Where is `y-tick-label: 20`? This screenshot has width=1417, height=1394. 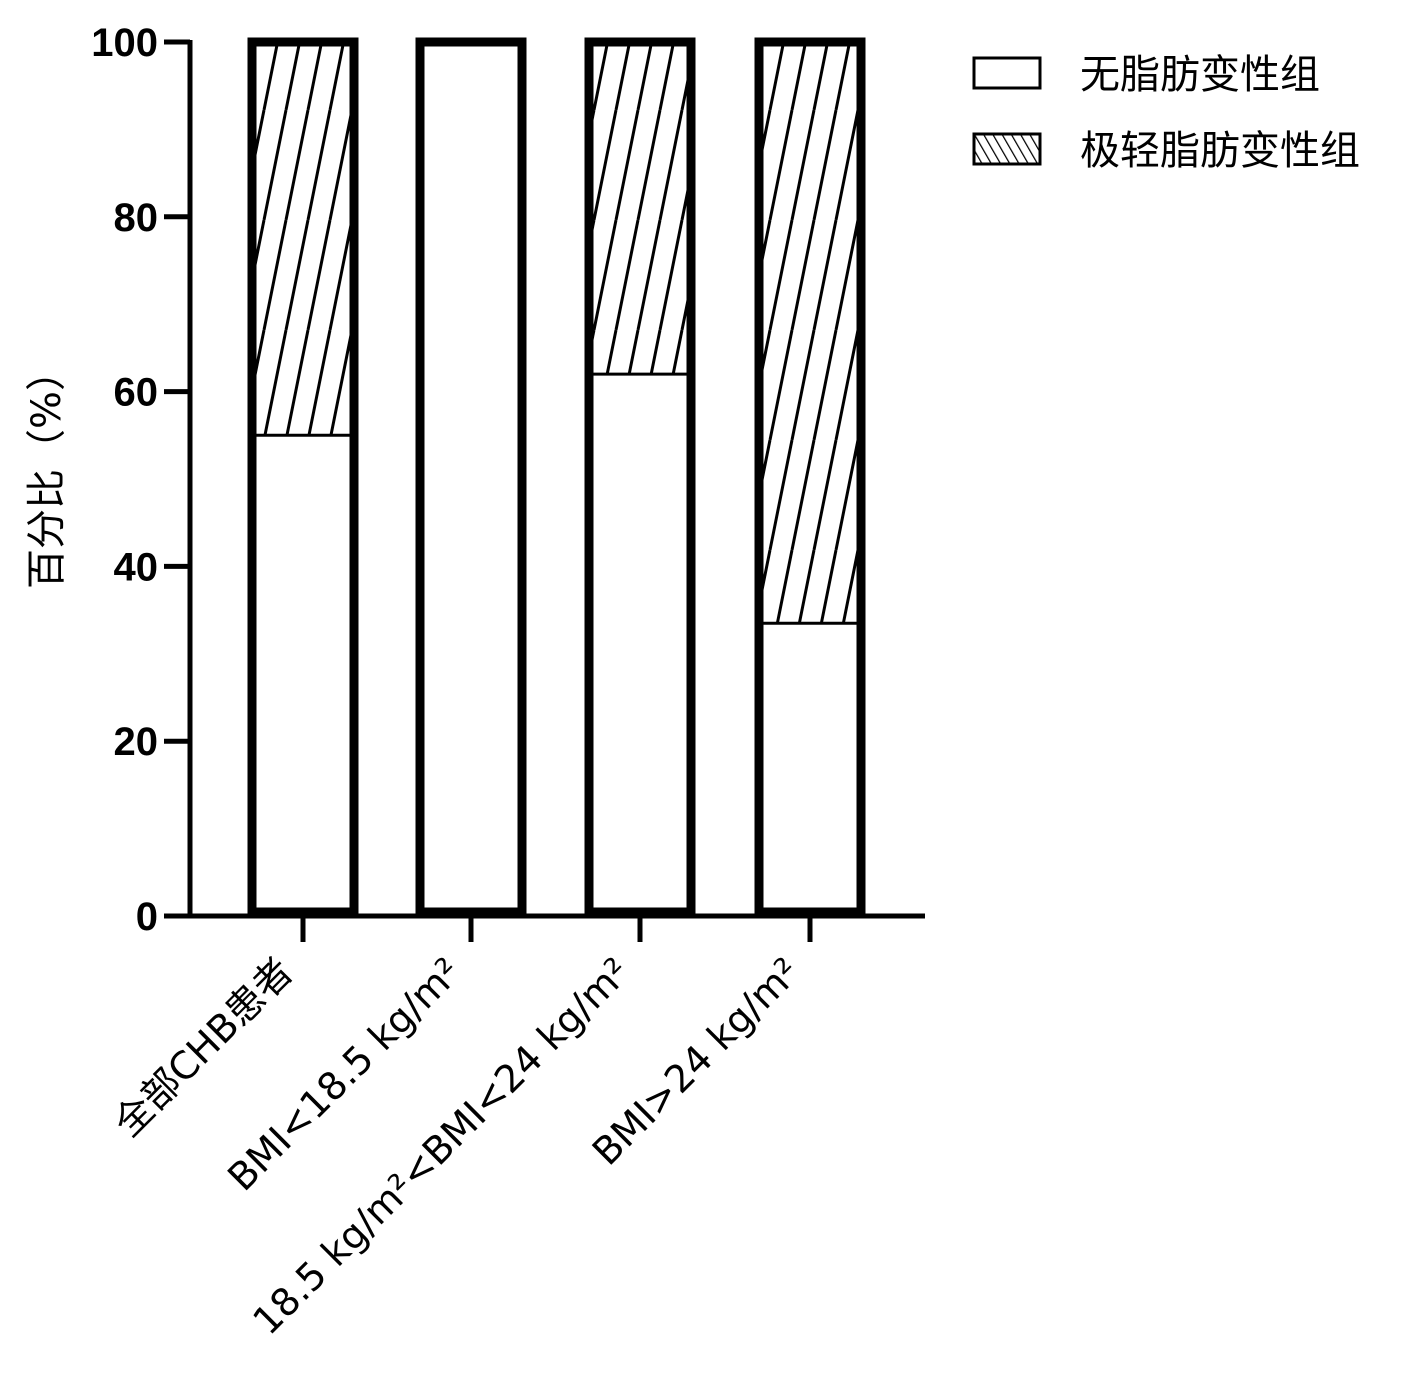
y-tick-label: 20 is located at coordinates (136, 742).